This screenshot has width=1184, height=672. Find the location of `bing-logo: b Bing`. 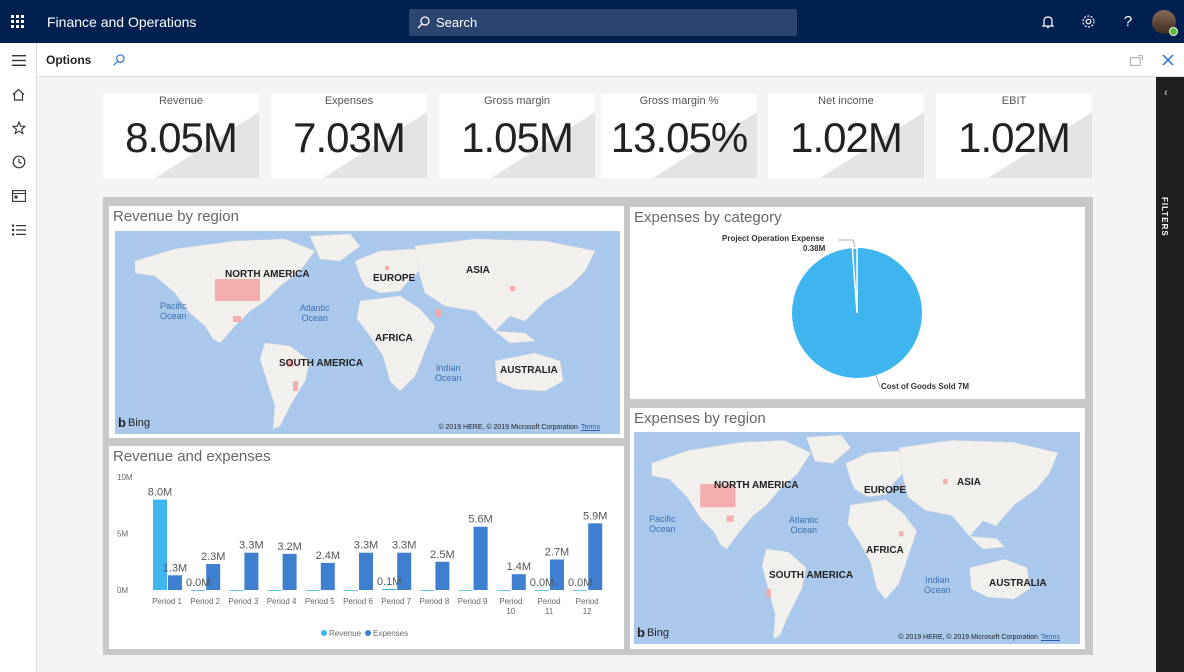

bing-logo: b Bing is located at coordinates (653, 632).